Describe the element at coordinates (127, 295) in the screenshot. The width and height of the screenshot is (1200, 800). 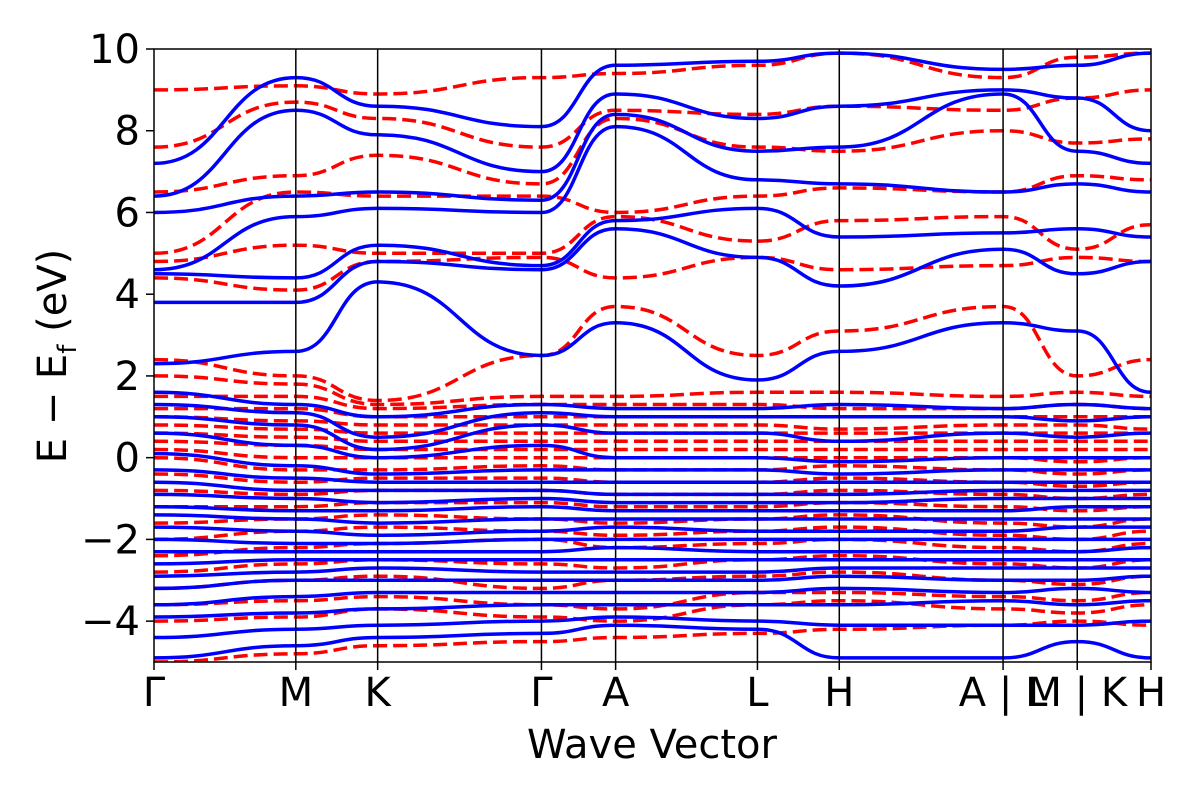
I see `y-tick-label: 4` at that location.